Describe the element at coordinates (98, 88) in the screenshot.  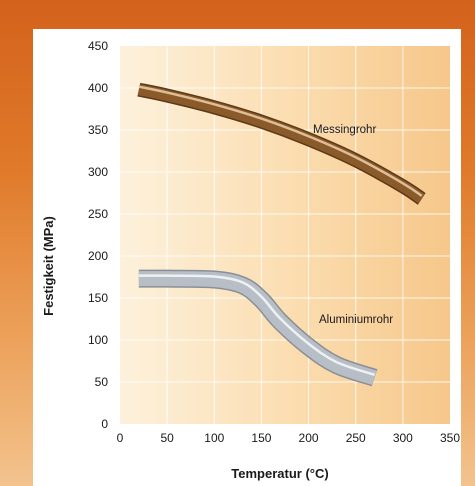
I see `y-tick-label: 400` at that location.